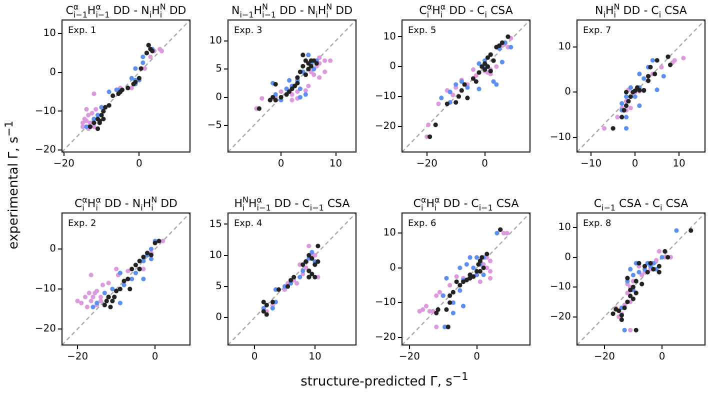 The image size is (709, 396). Describe the element at coordinates (53, 72) in the screenshot. I see `y-tick-label: 0` at that location.